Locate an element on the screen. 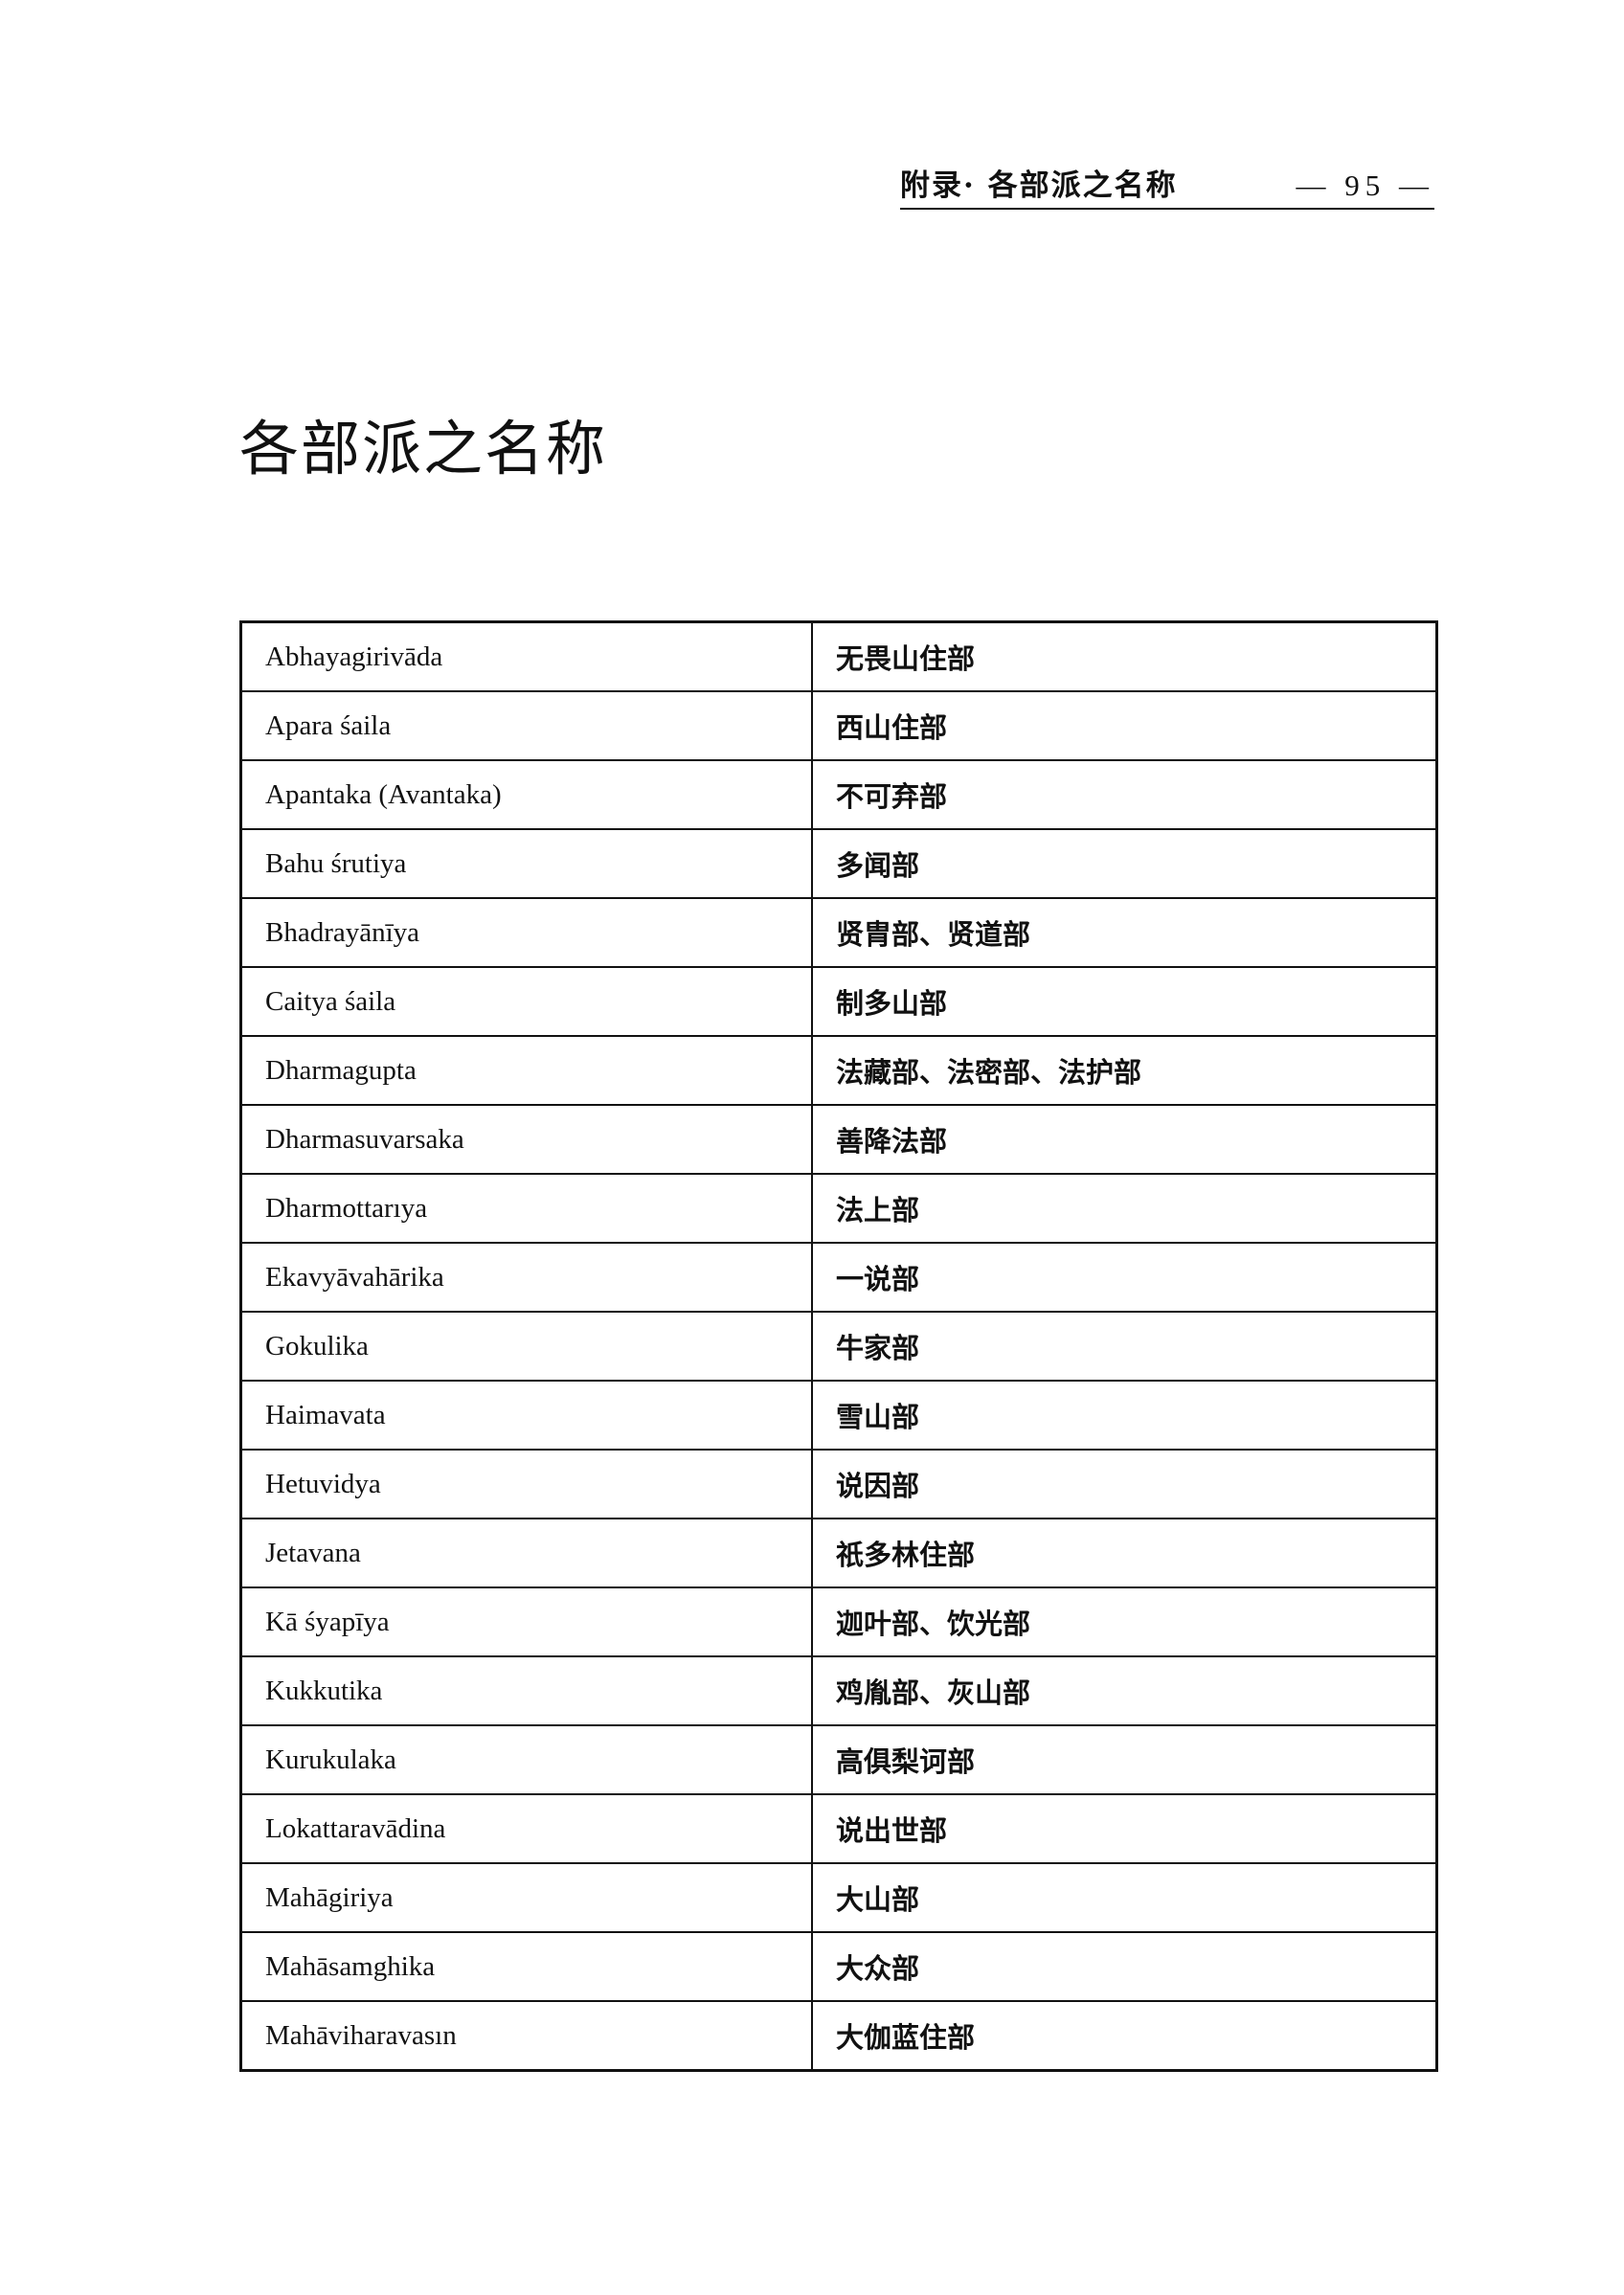 This screenshot has height=2295, width=1624. table-row: Dharmagupta 法藏部、法密部、法护部 is located at coordinates (838, 1070).